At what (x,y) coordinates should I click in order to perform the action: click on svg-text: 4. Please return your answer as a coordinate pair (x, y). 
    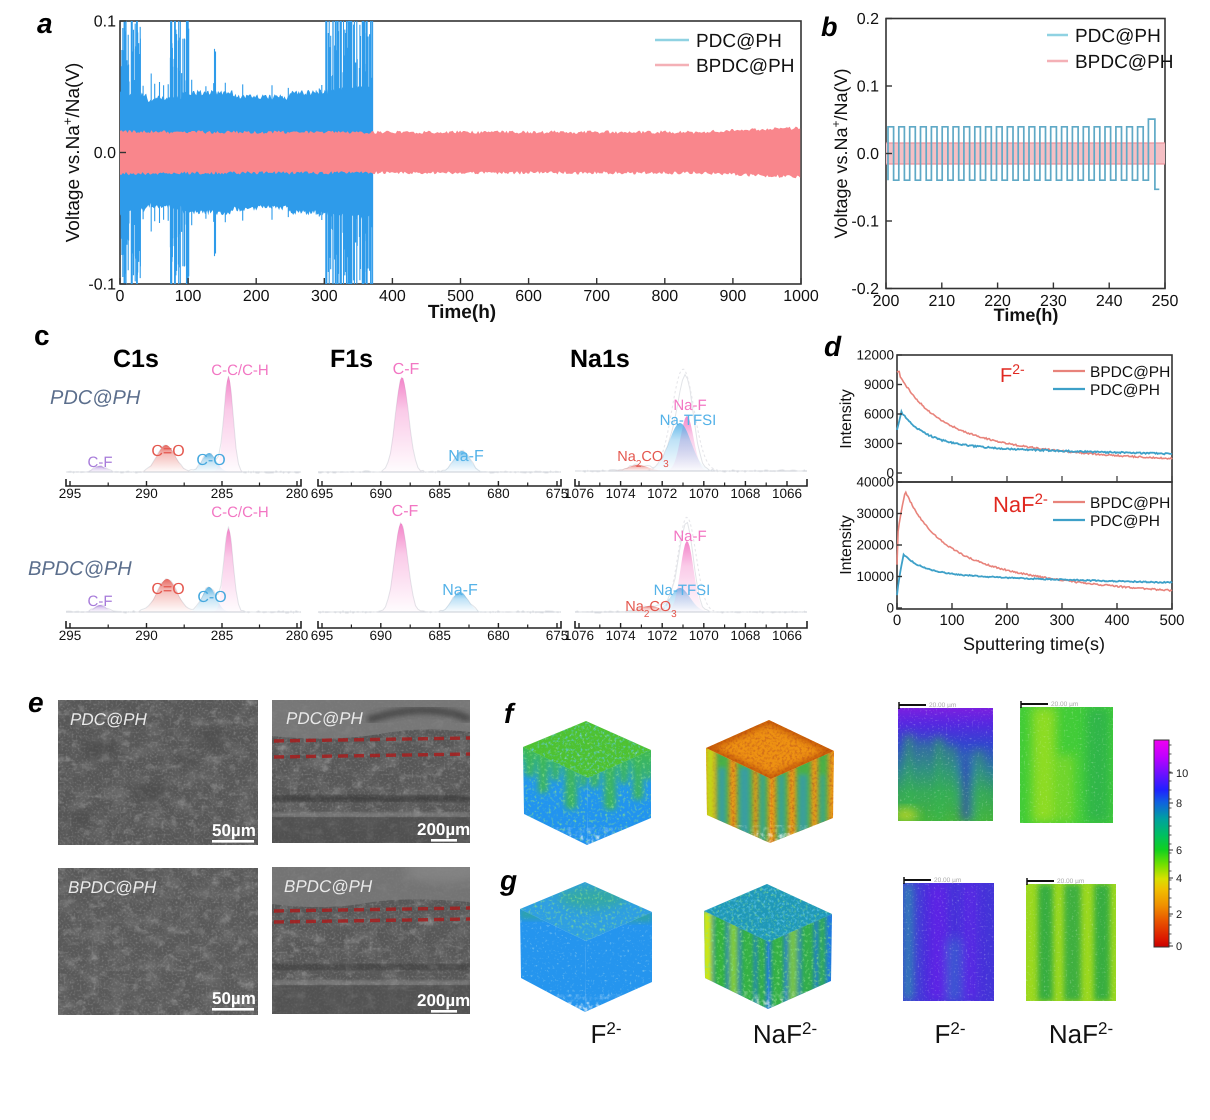
    Looking at the image, I should click on (1179, 879).